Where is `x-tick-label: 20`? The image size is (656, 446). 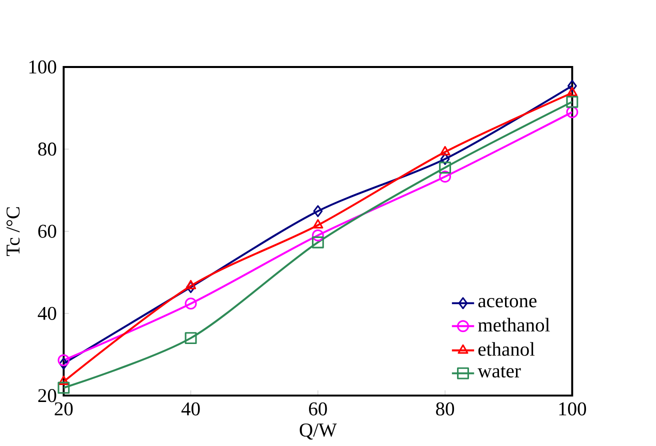 x-tick-label: 20 is located at coordinates (63, 409).